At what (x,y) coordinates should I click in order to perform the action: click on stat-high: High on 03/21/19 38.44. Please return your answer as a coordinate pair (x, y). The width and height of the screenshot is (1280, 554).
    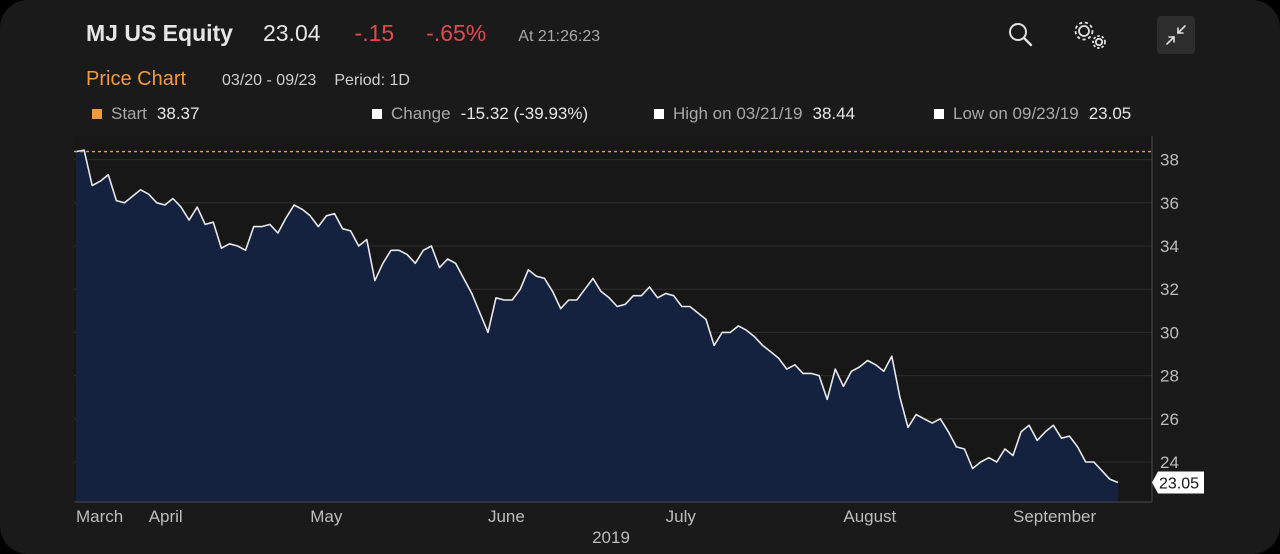
    Looking at the image, I should click on (754, 114).